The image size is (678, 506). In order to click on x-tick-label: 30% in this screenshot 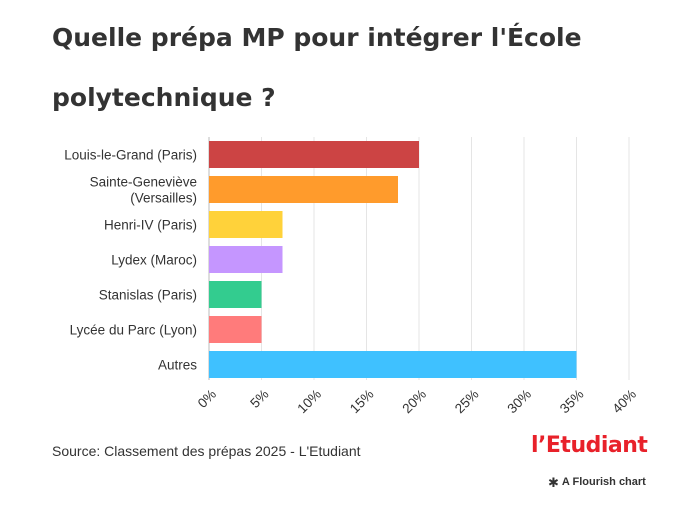, I will do `click(519, 402)`.